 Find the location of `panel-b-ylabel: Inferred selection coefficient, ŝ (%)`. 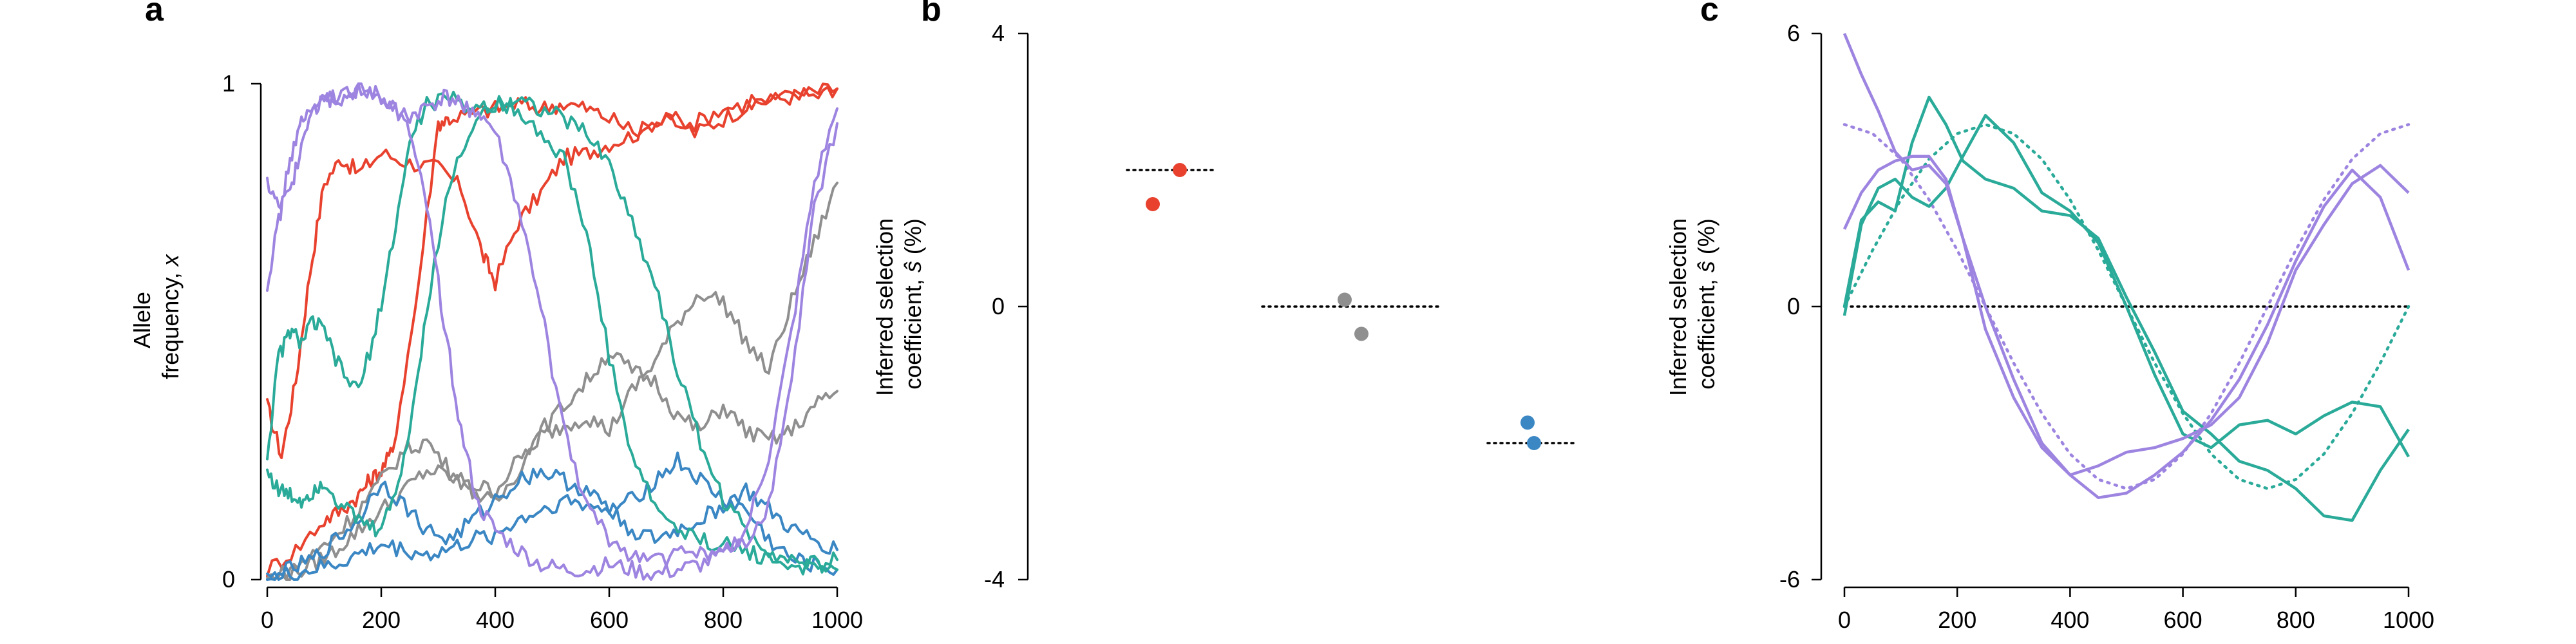

panel-b-ylabel: Inferred selection coefficient, ŝ (%) is located at coordinates (899, 304).